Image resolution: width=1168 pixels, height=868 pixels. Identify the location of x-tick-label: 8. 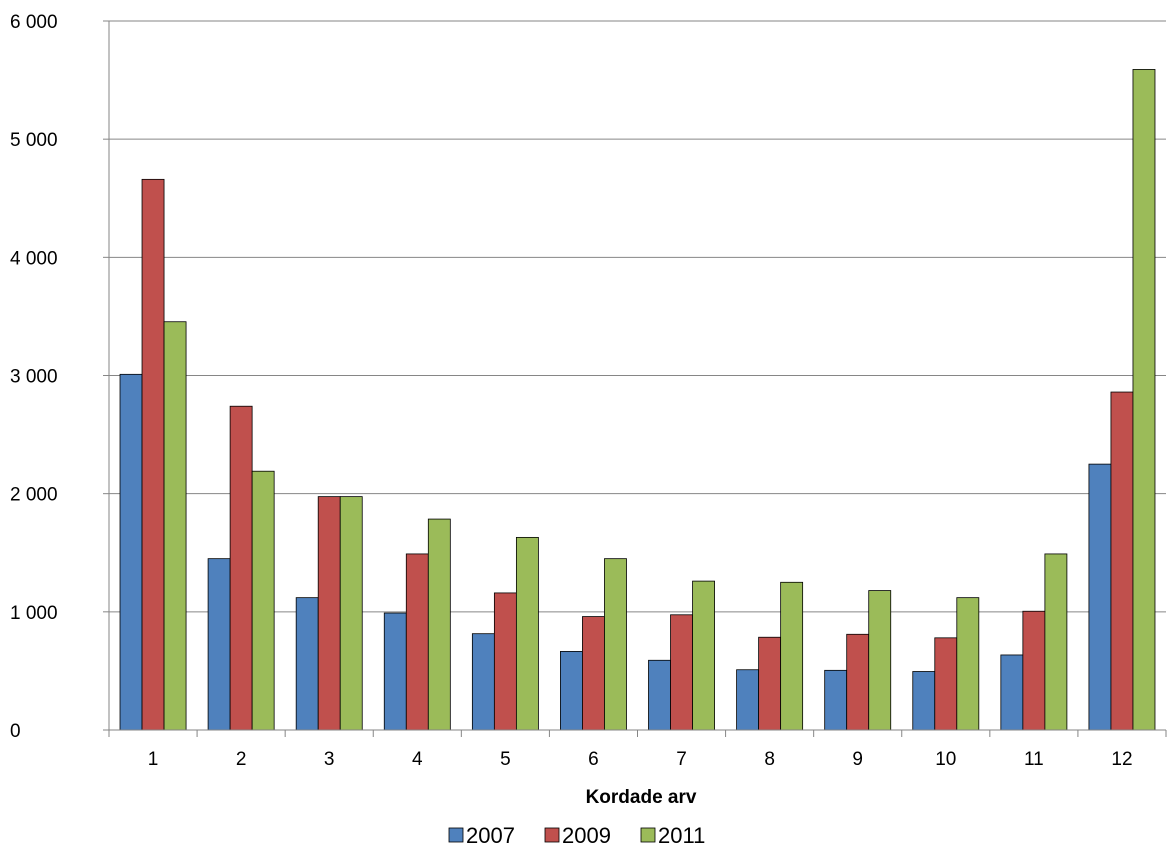
(769, 759).